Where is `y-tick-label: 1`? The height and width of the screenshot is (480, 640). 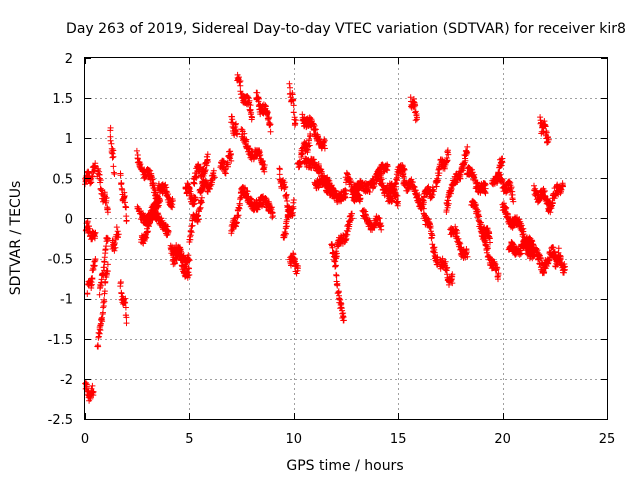 y-tick-label: 1 is located at coordinates (69, 139).